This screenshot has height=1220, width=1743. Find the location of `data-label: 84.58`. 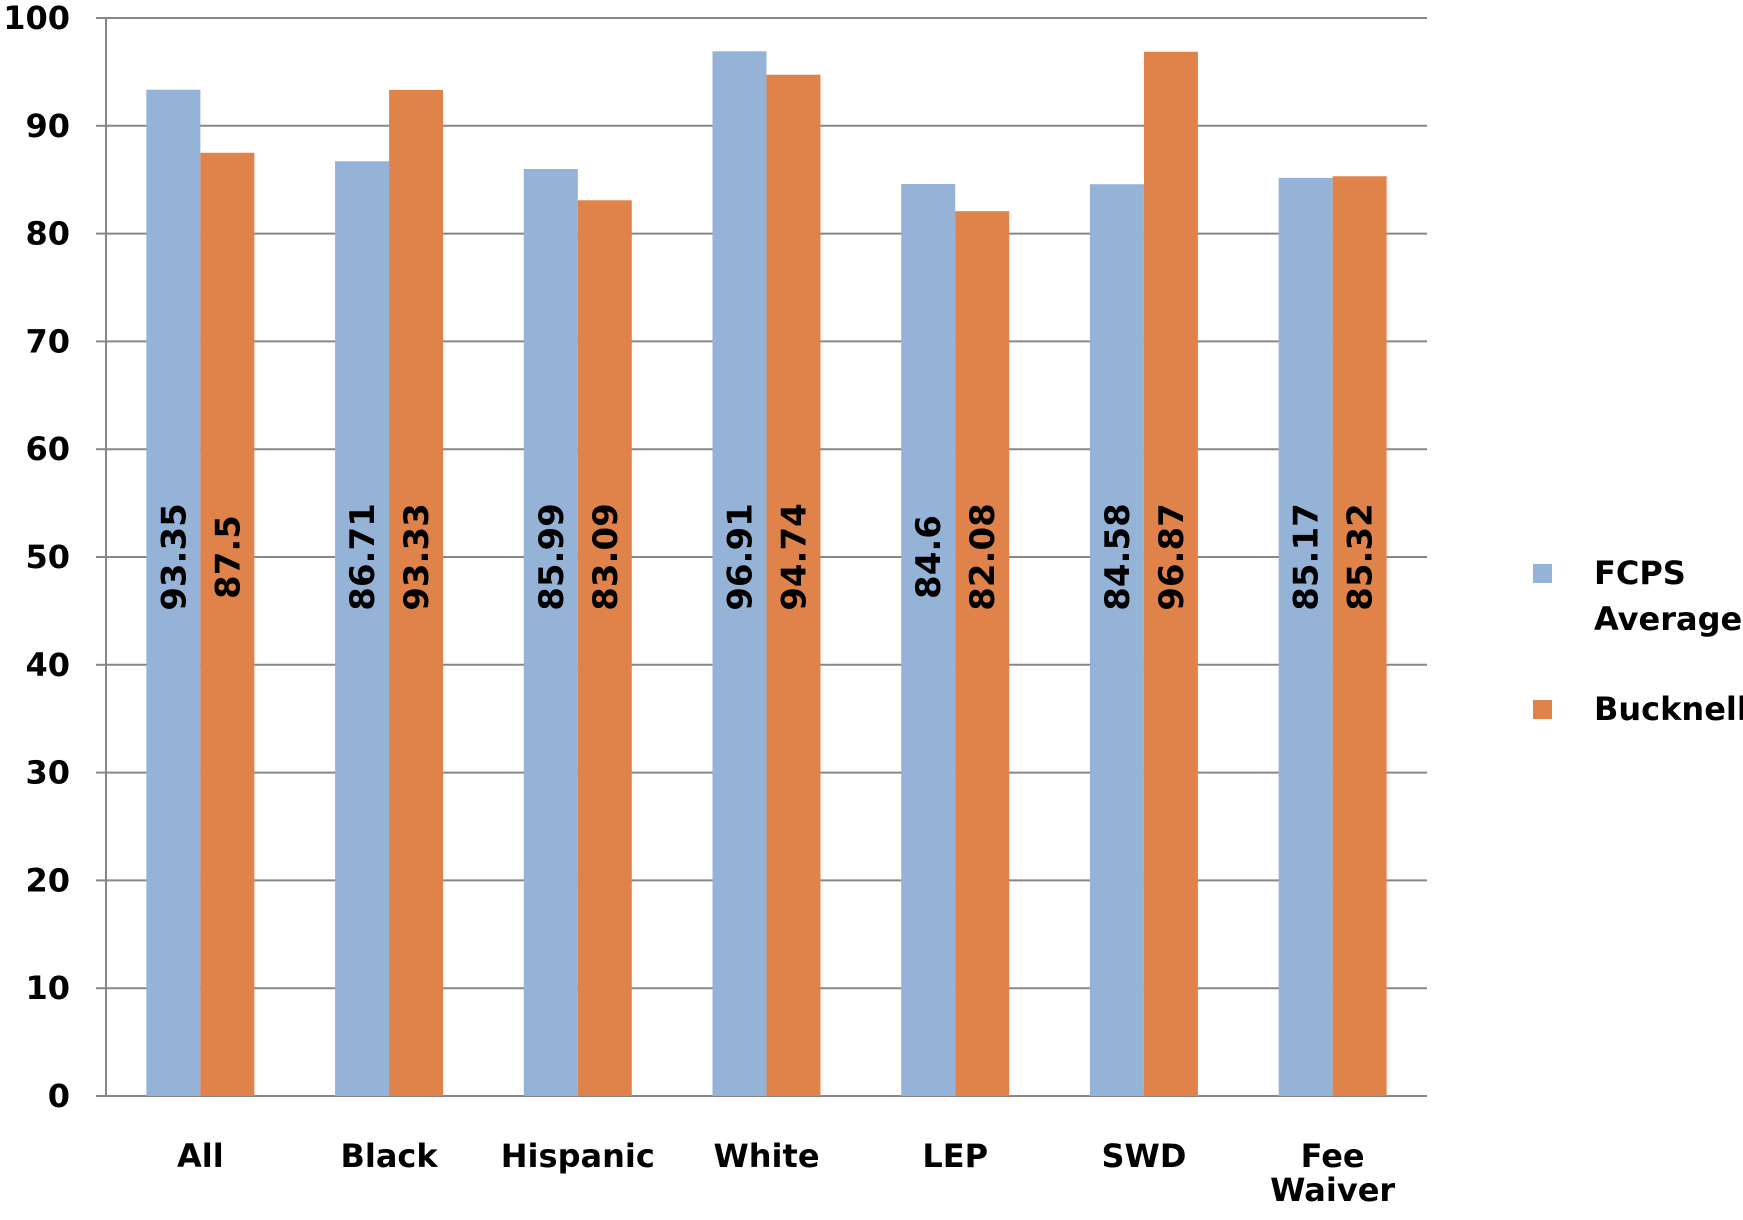

data-label: 84.58 is located at coordinates (1118, 557).